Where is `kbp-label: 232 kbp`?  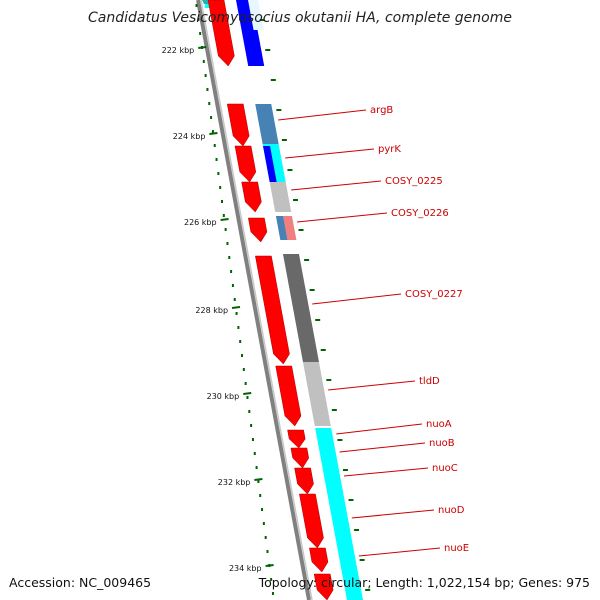
kbp-label: 232 kbp is located at coordinates (234, 482).